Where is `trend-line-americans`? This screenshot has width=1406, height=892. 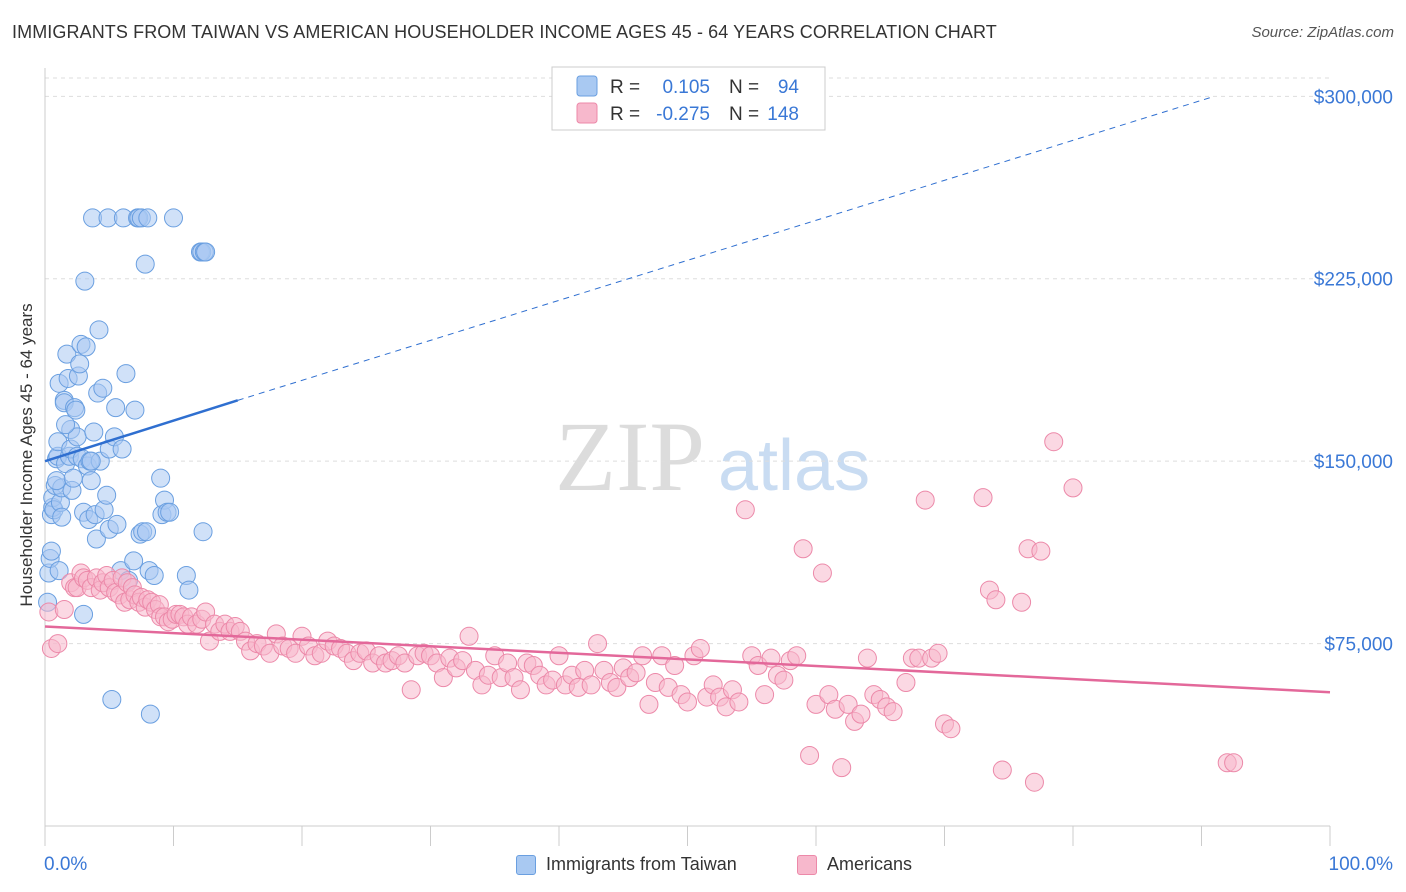
trend-line-americans is located at coordinates (687, 659).